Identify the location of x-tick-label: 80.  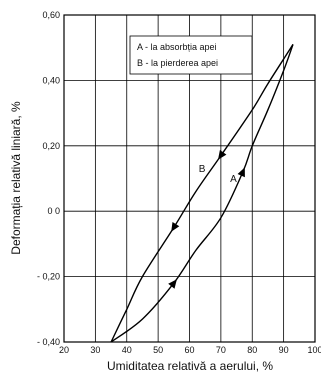
(252, 350).